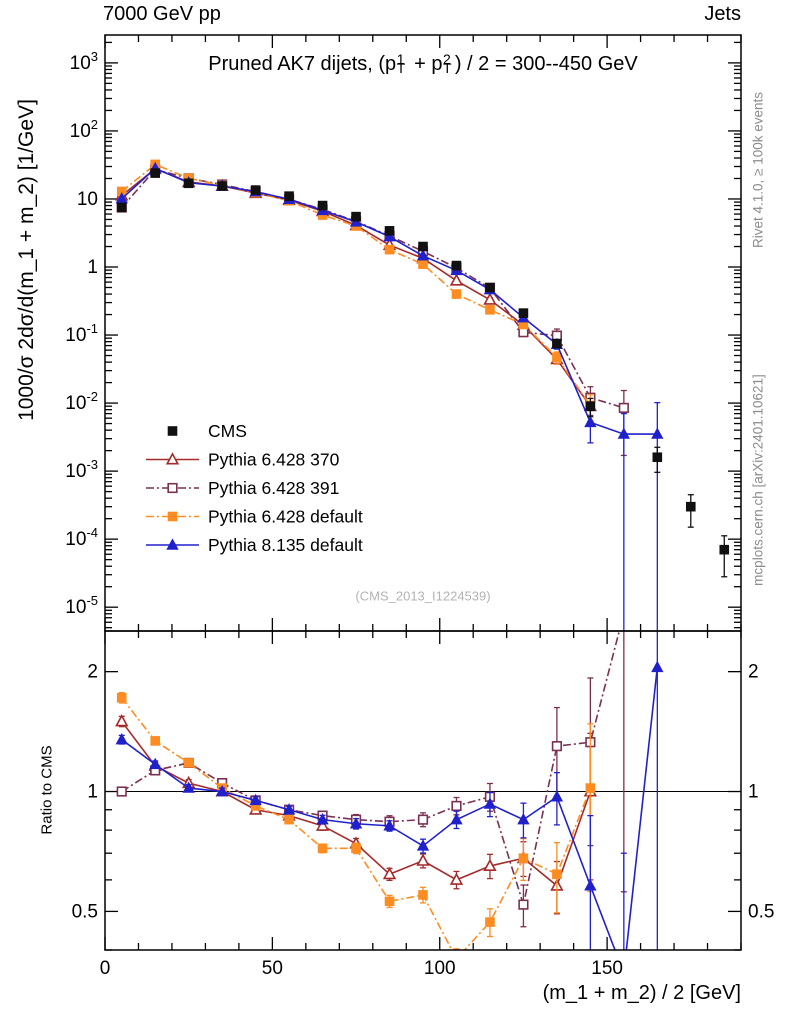 This screenshot has width=786, height=1024. What do you see at coordinates (81, 469) in the screenshot?
I see `svg-text: 10-3` at bounding box center [81, 469].